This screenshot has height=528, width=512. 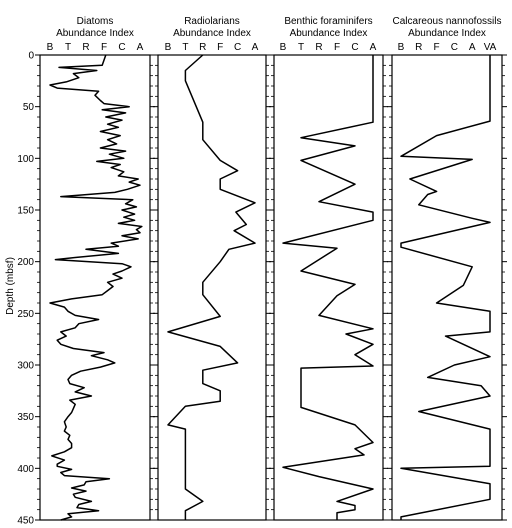 What do you see at coordinates (328, 21) in the screenshot?
I see `panel-title-line: Benthic foraminifers` at bounding box center [328, 21].